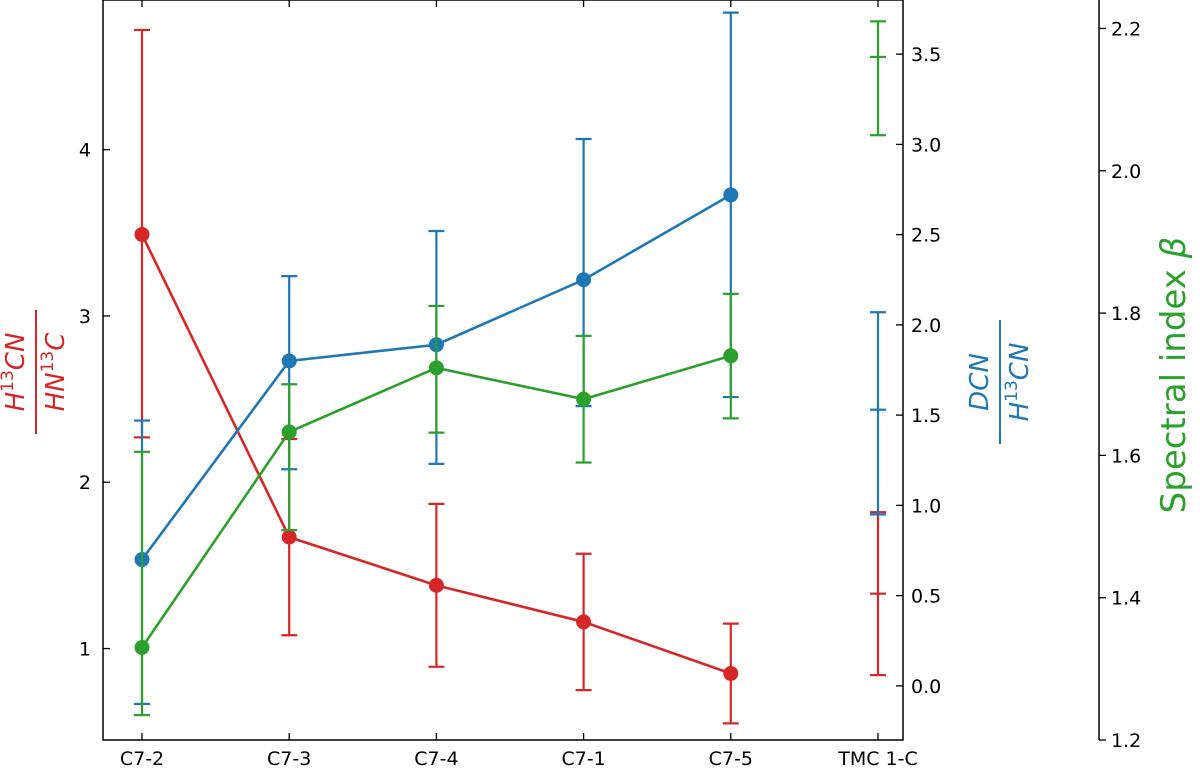 The height and width of the screenshot is (769, 1200). Describe the element at coordinates (85, 483) in the screenshot. I see `left-tick-label: 2` at that location.